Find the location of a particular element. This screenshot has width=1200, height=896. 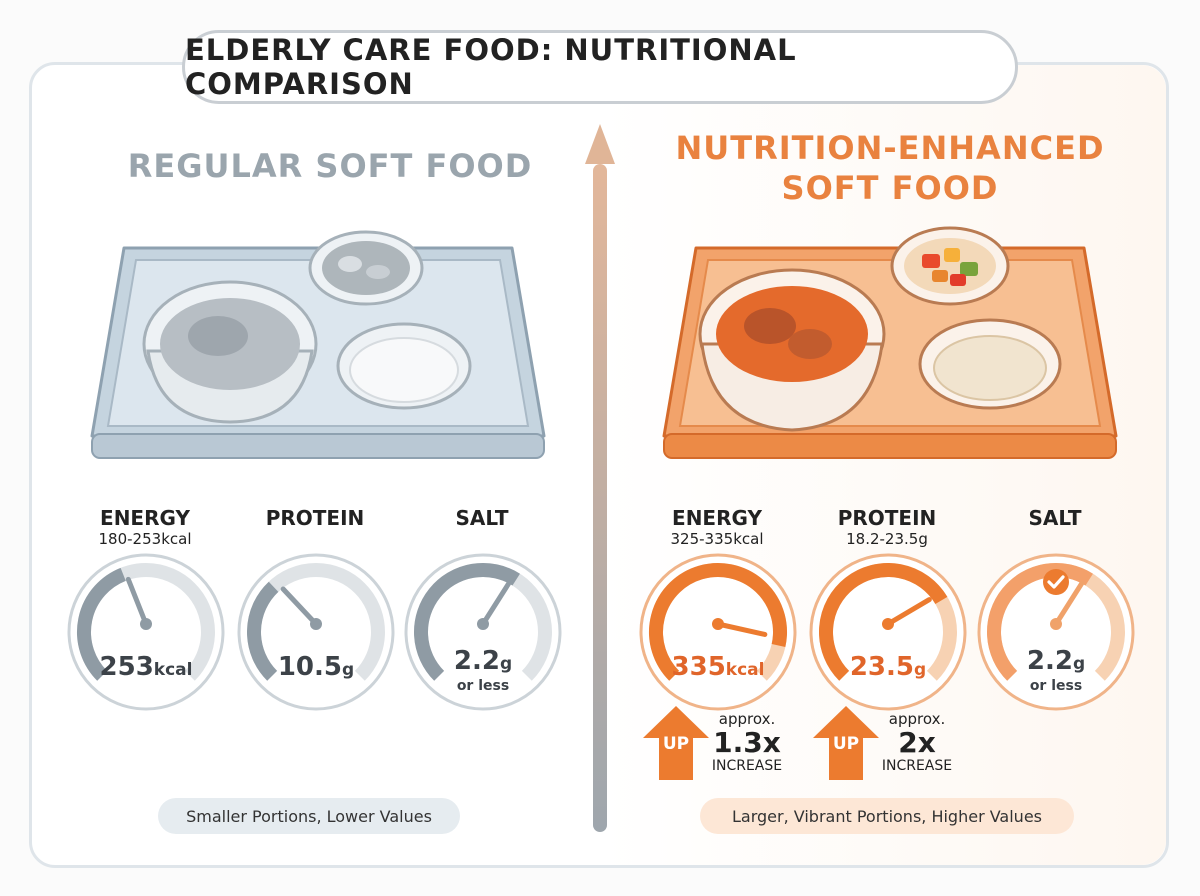

enhanced-salt-gauge: 2.2g or less is located at coordinates (1056, 632).